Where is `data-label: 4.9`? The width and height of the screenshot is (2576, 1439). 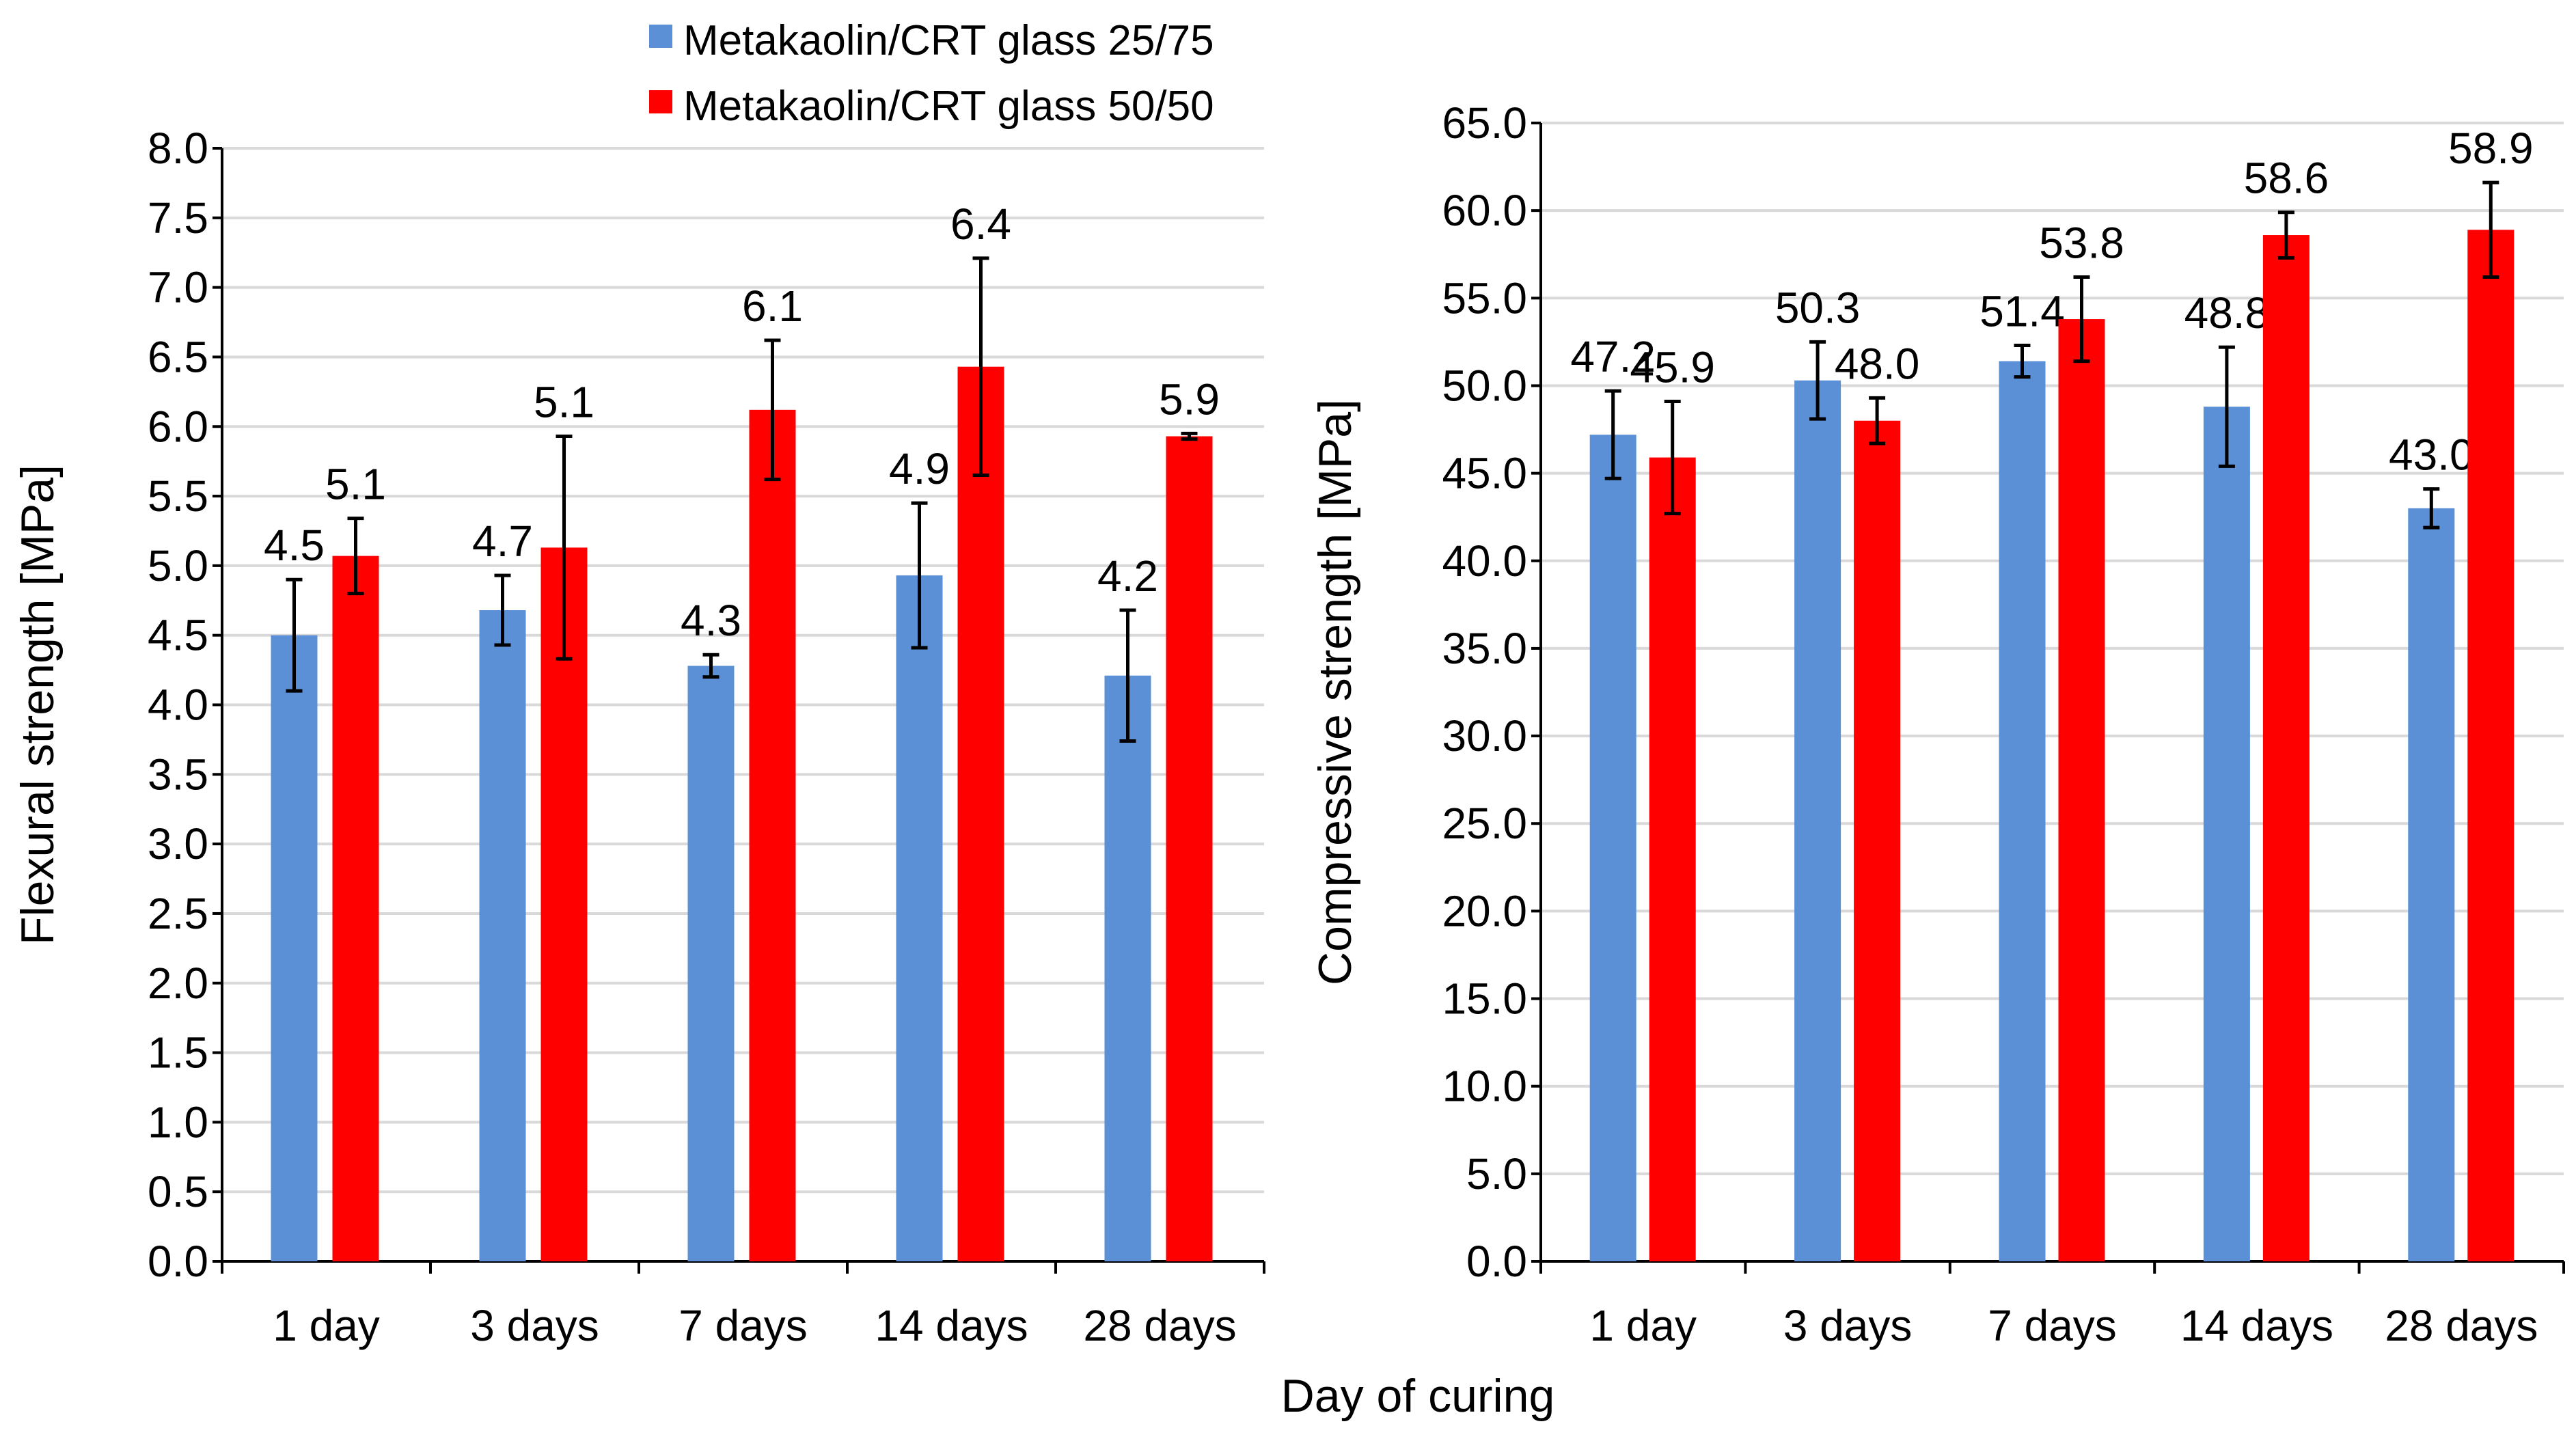 data-label: 4.9 is located at coordinates (919, 468).